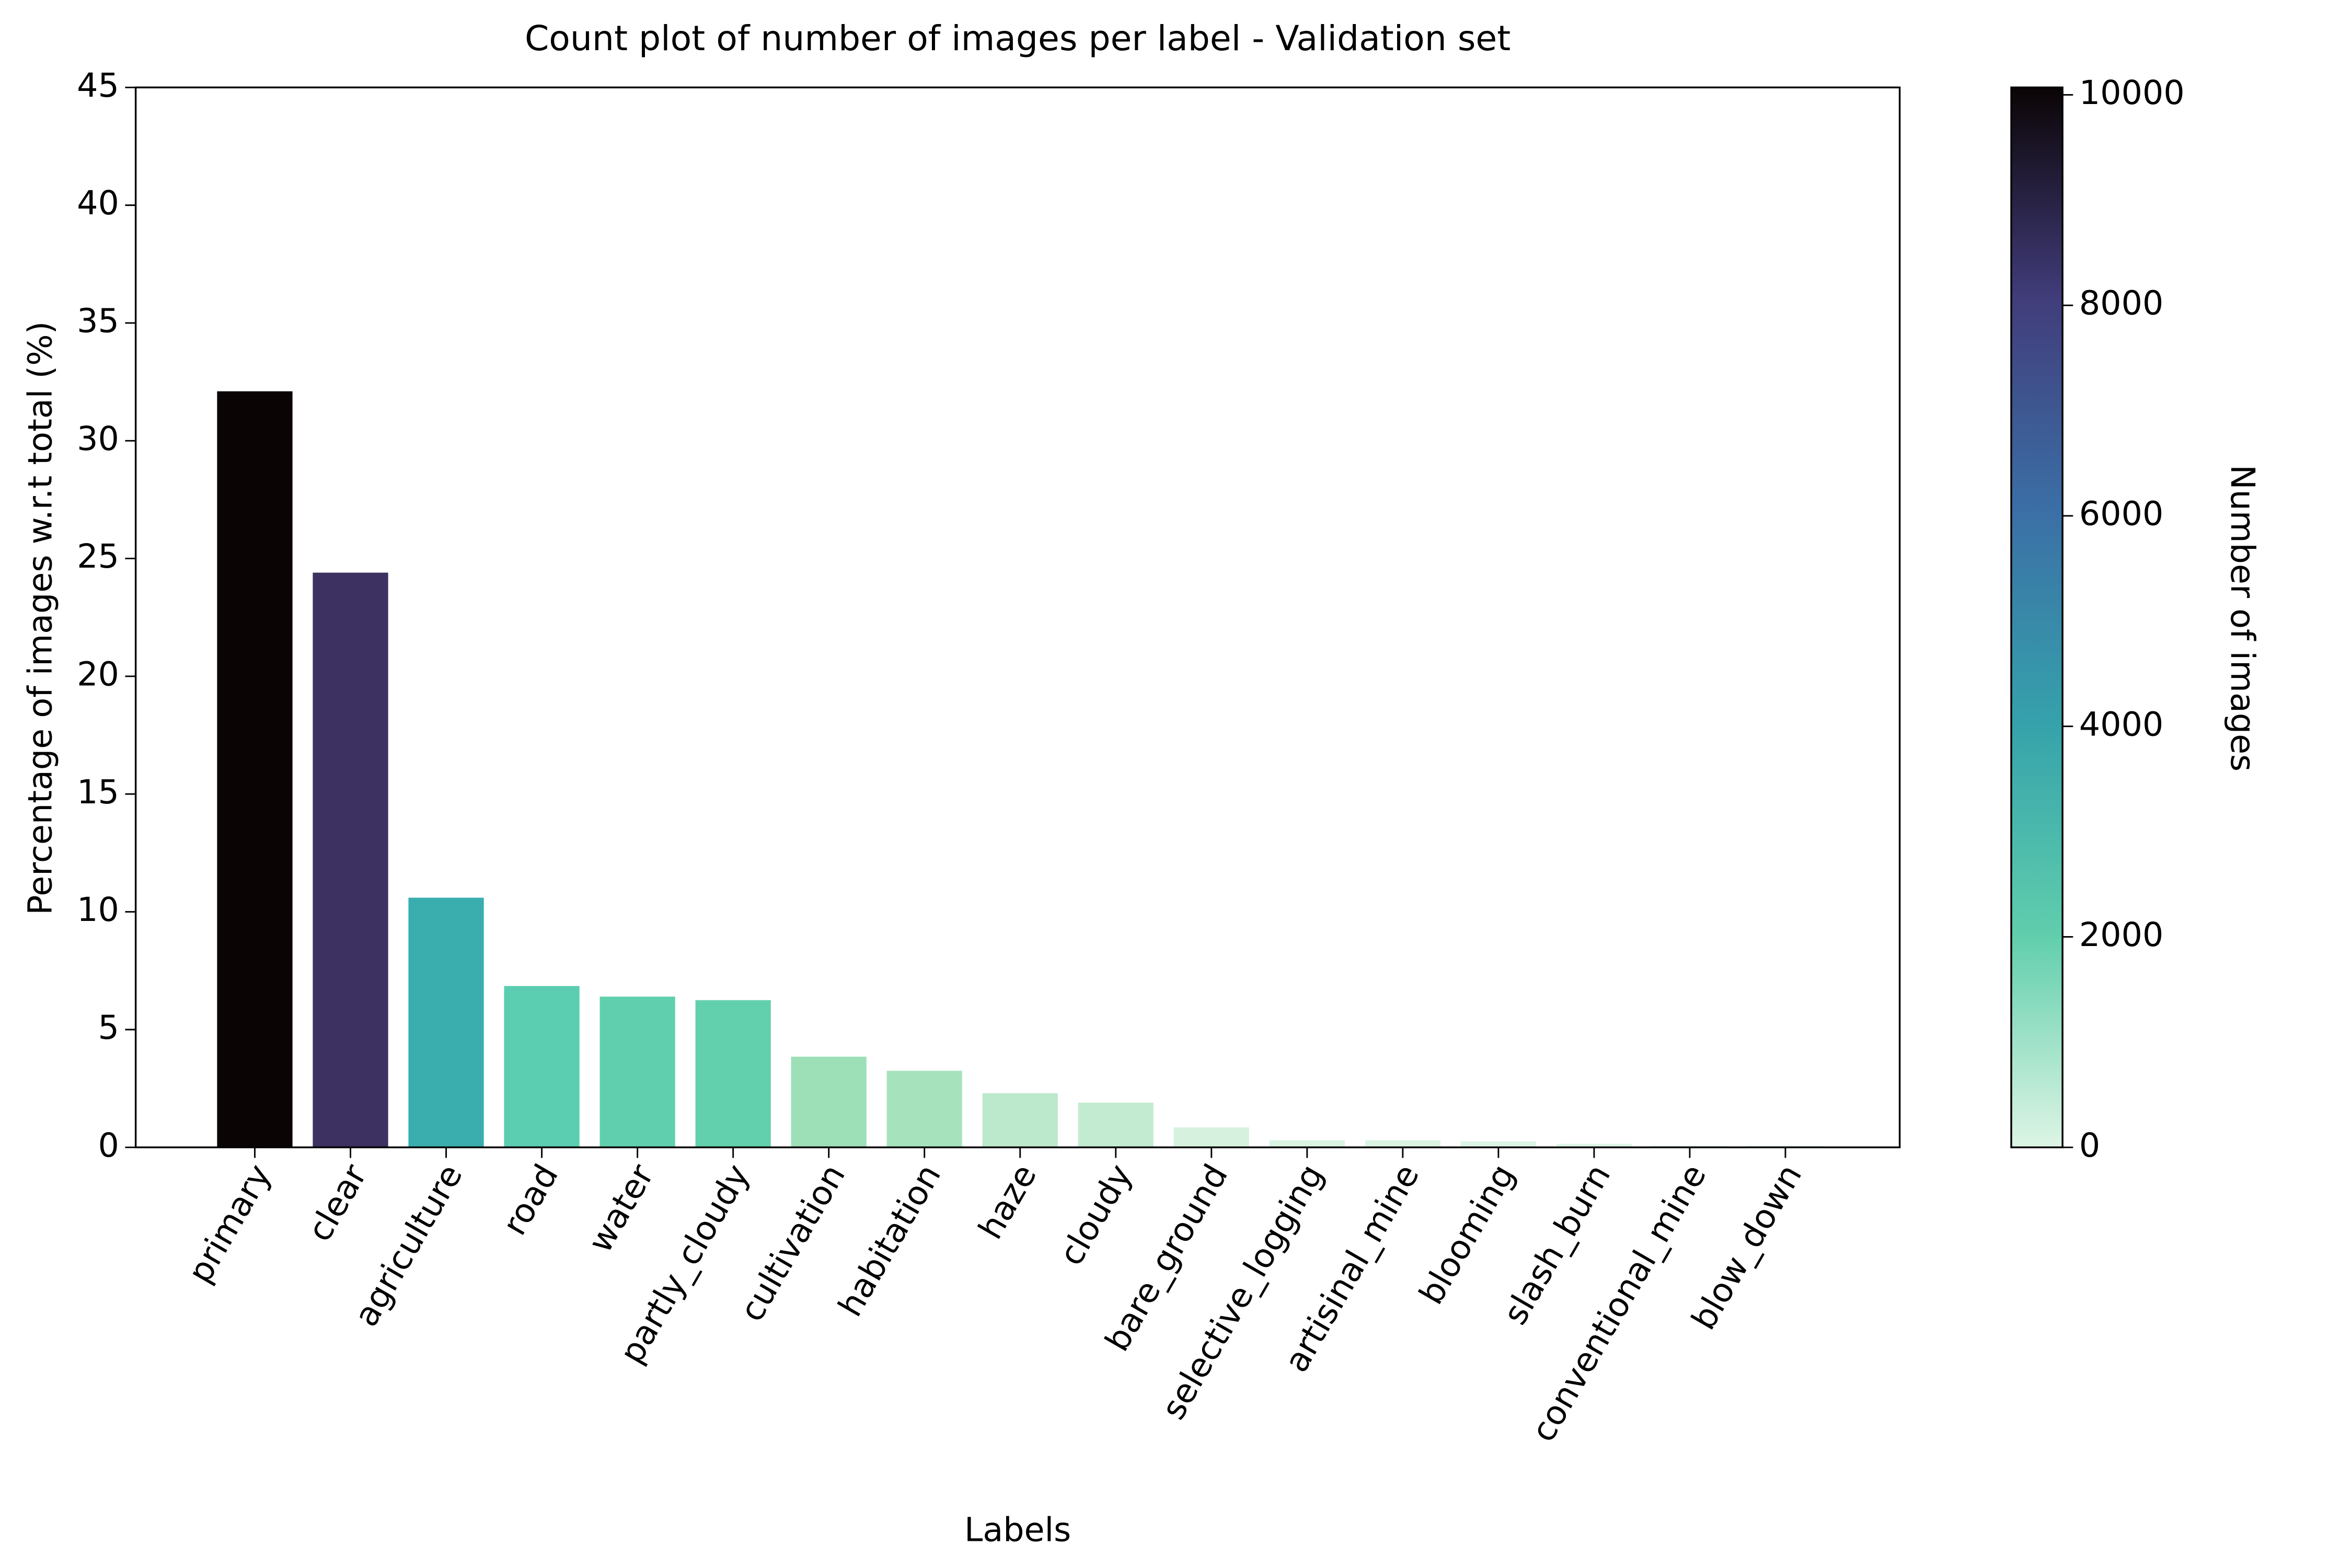 This screenshot has width=2352, height=1568. Describe the element at coordinates (2132, 92) in the screenshot. I see `colorbar-tick-label: 10000` at that location.